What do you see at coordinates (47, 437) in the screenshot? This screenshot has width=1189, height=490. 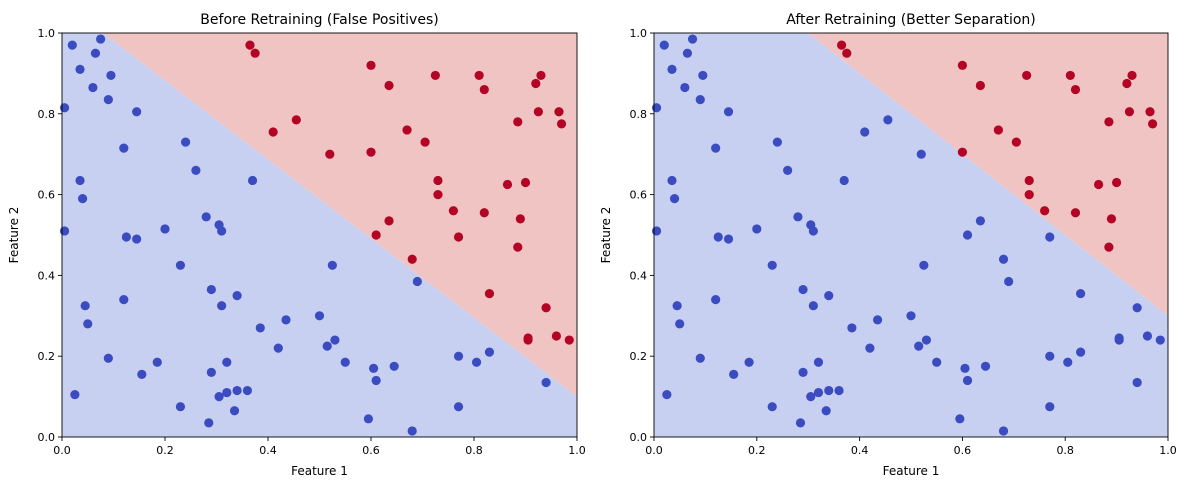 I see `y-tick-label: 0.0` at bounding box center [47, 437].